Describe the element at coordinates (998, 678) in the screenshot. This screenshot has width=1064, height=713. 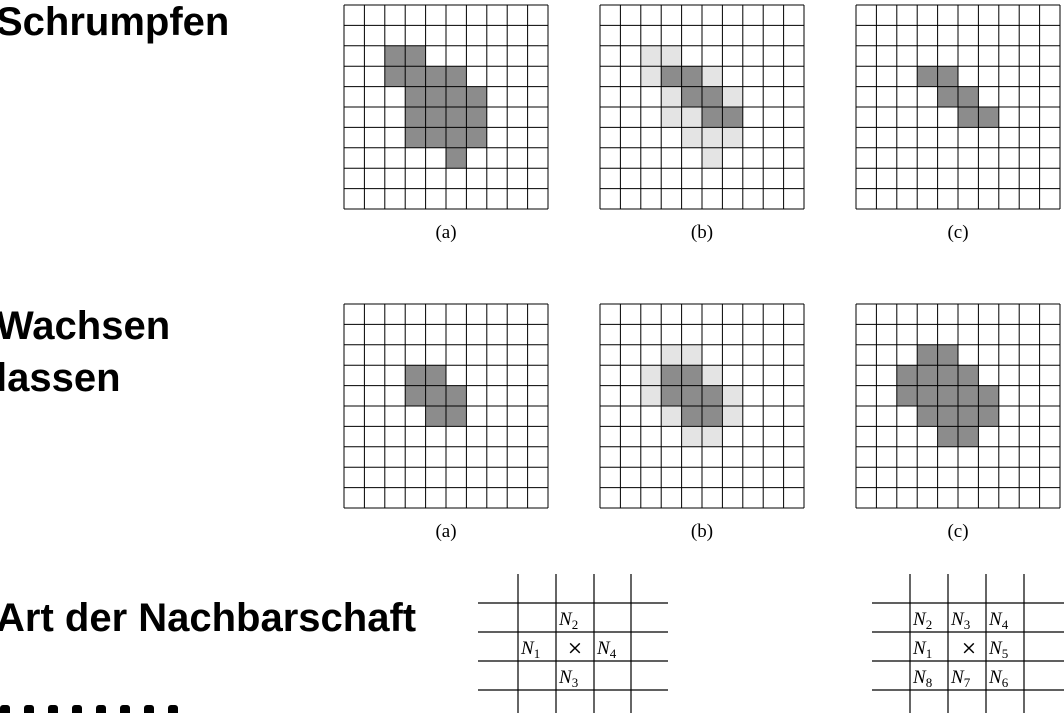
I see `neighborhood-8-cell: N6` at that location.